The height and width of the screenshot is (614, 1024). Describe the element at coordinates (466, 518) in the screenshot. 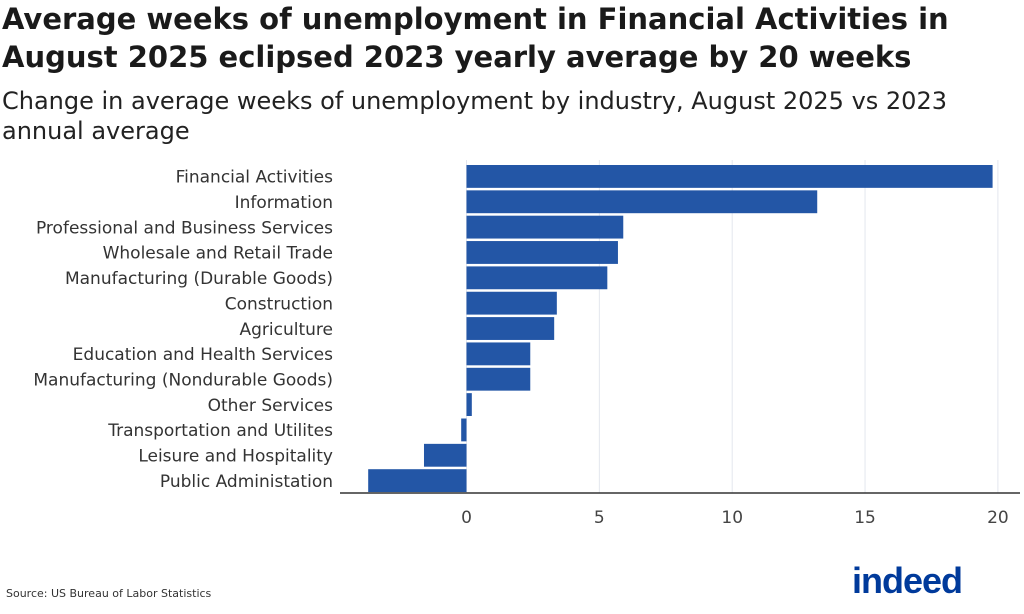

I see `x-tick-label: 0` at that location.